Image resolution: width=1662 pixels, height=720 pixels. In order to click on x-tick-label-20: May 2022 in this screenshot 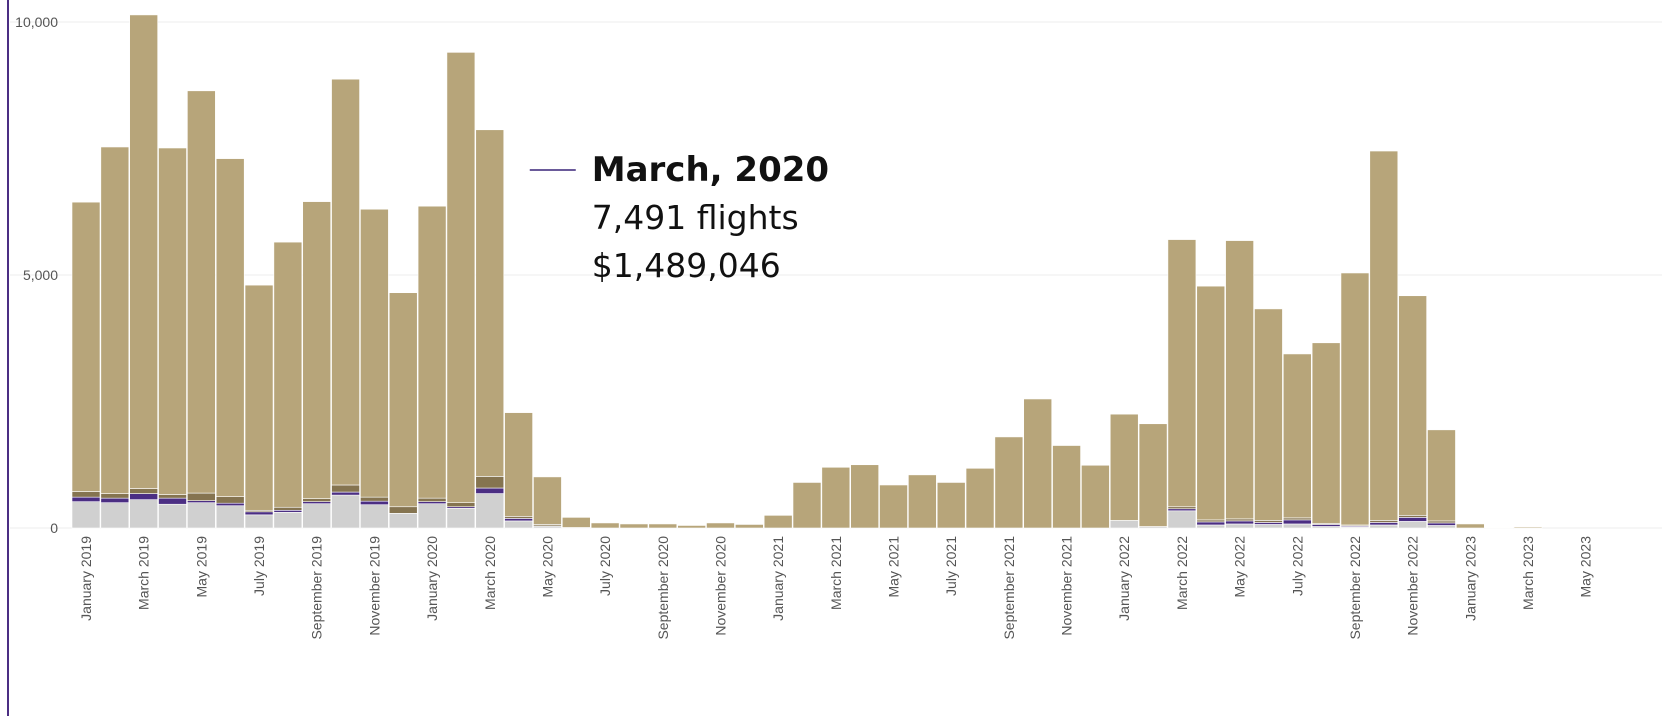, I will do `click(1240, 567)`.